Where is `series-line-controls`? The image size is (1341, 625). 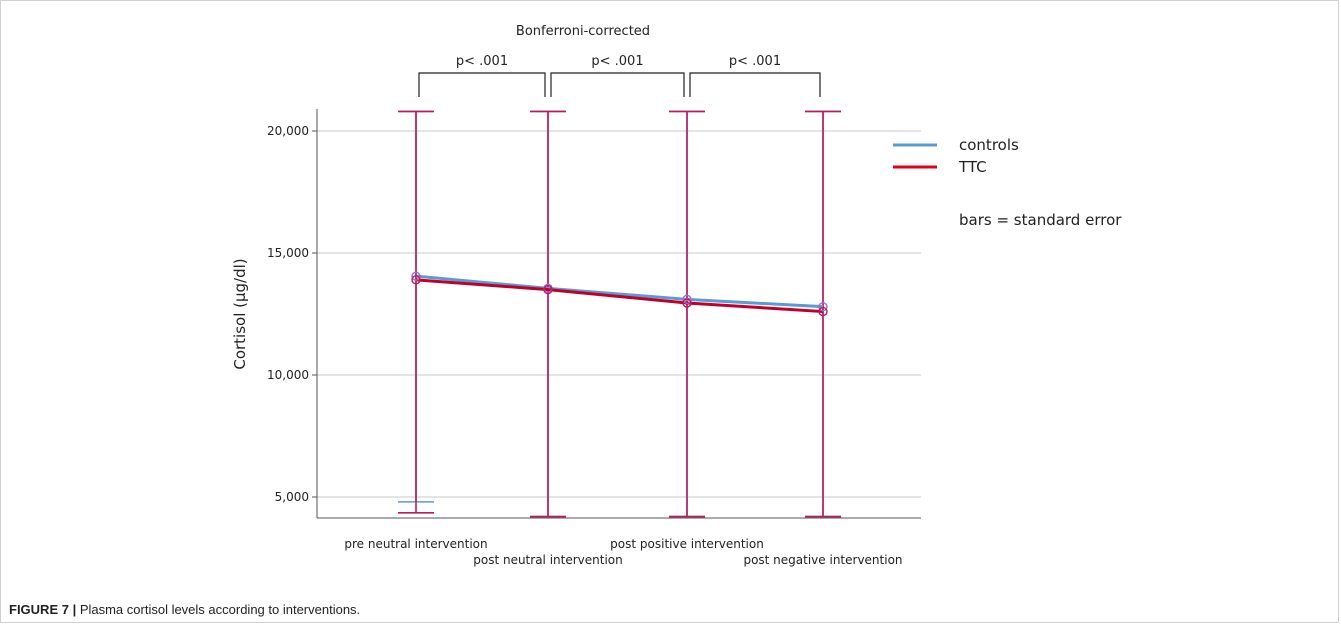 series-line-controls is located at coordinates (619, 291).